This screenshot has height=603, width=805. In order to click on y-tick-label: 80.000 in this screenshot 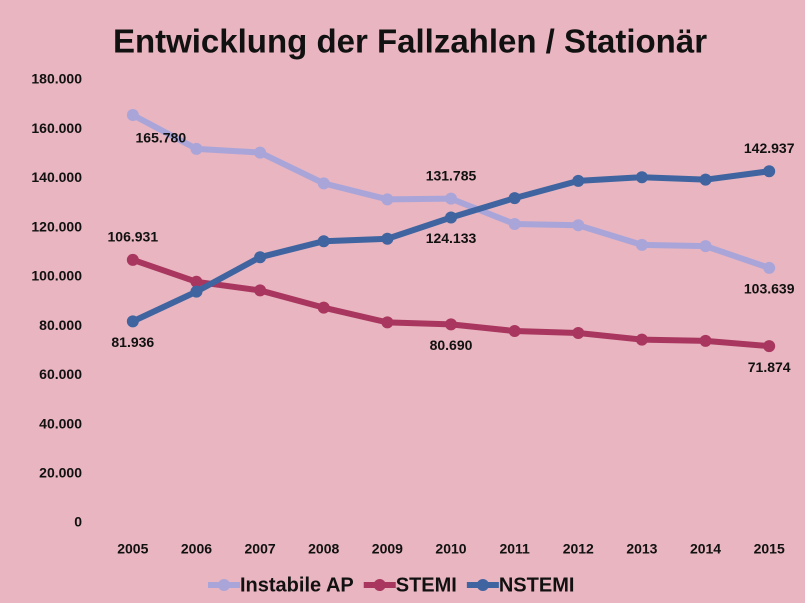, I will do `click(60, 325)`.